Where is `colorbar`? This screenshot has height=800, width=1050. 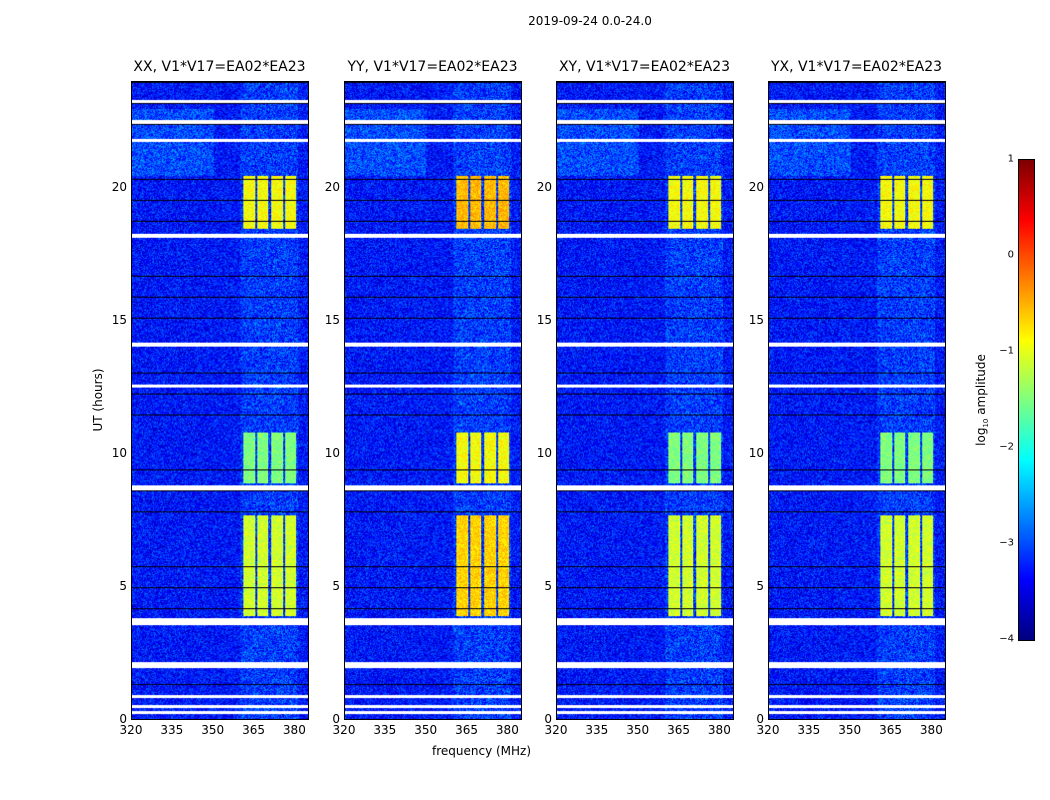 colorbar is located at coordinates (1026, 400).